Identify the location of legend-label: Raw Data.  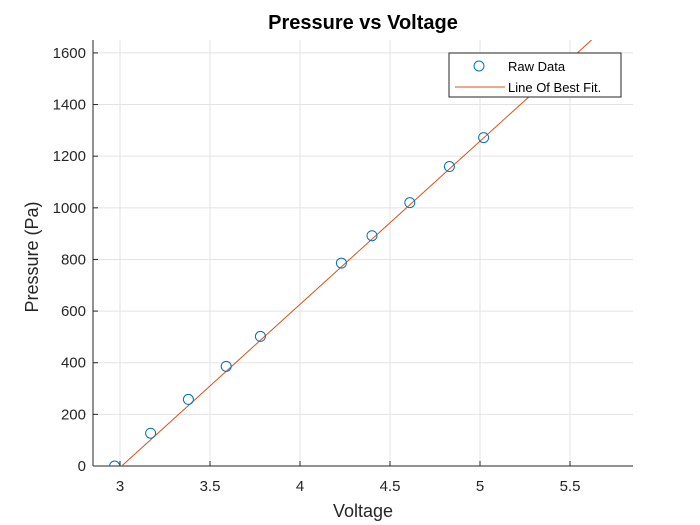
(537, 66).